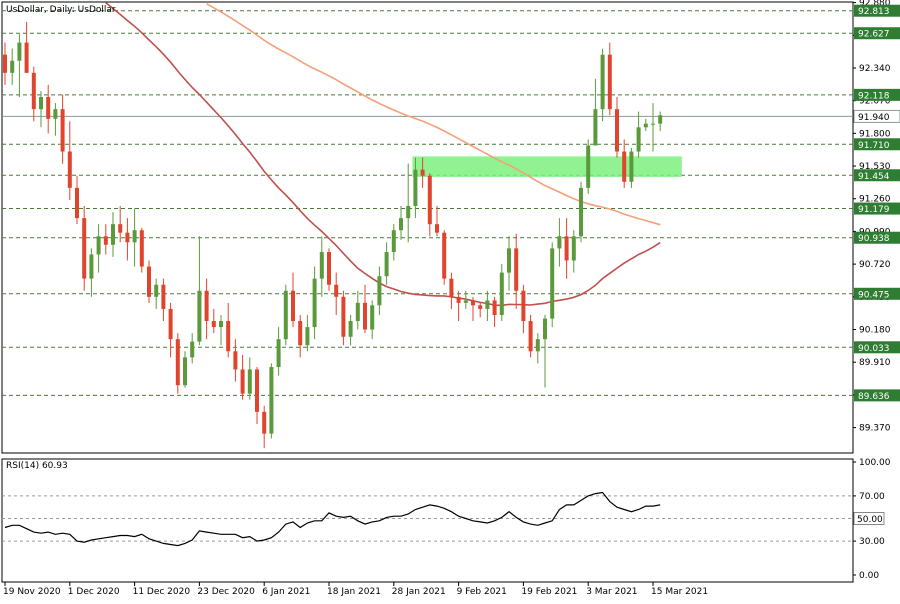  What do you see at coordinates (874, 146) in the screenshot?
I see `level-tag-label: 91.710` at bounding box center [874, 146].